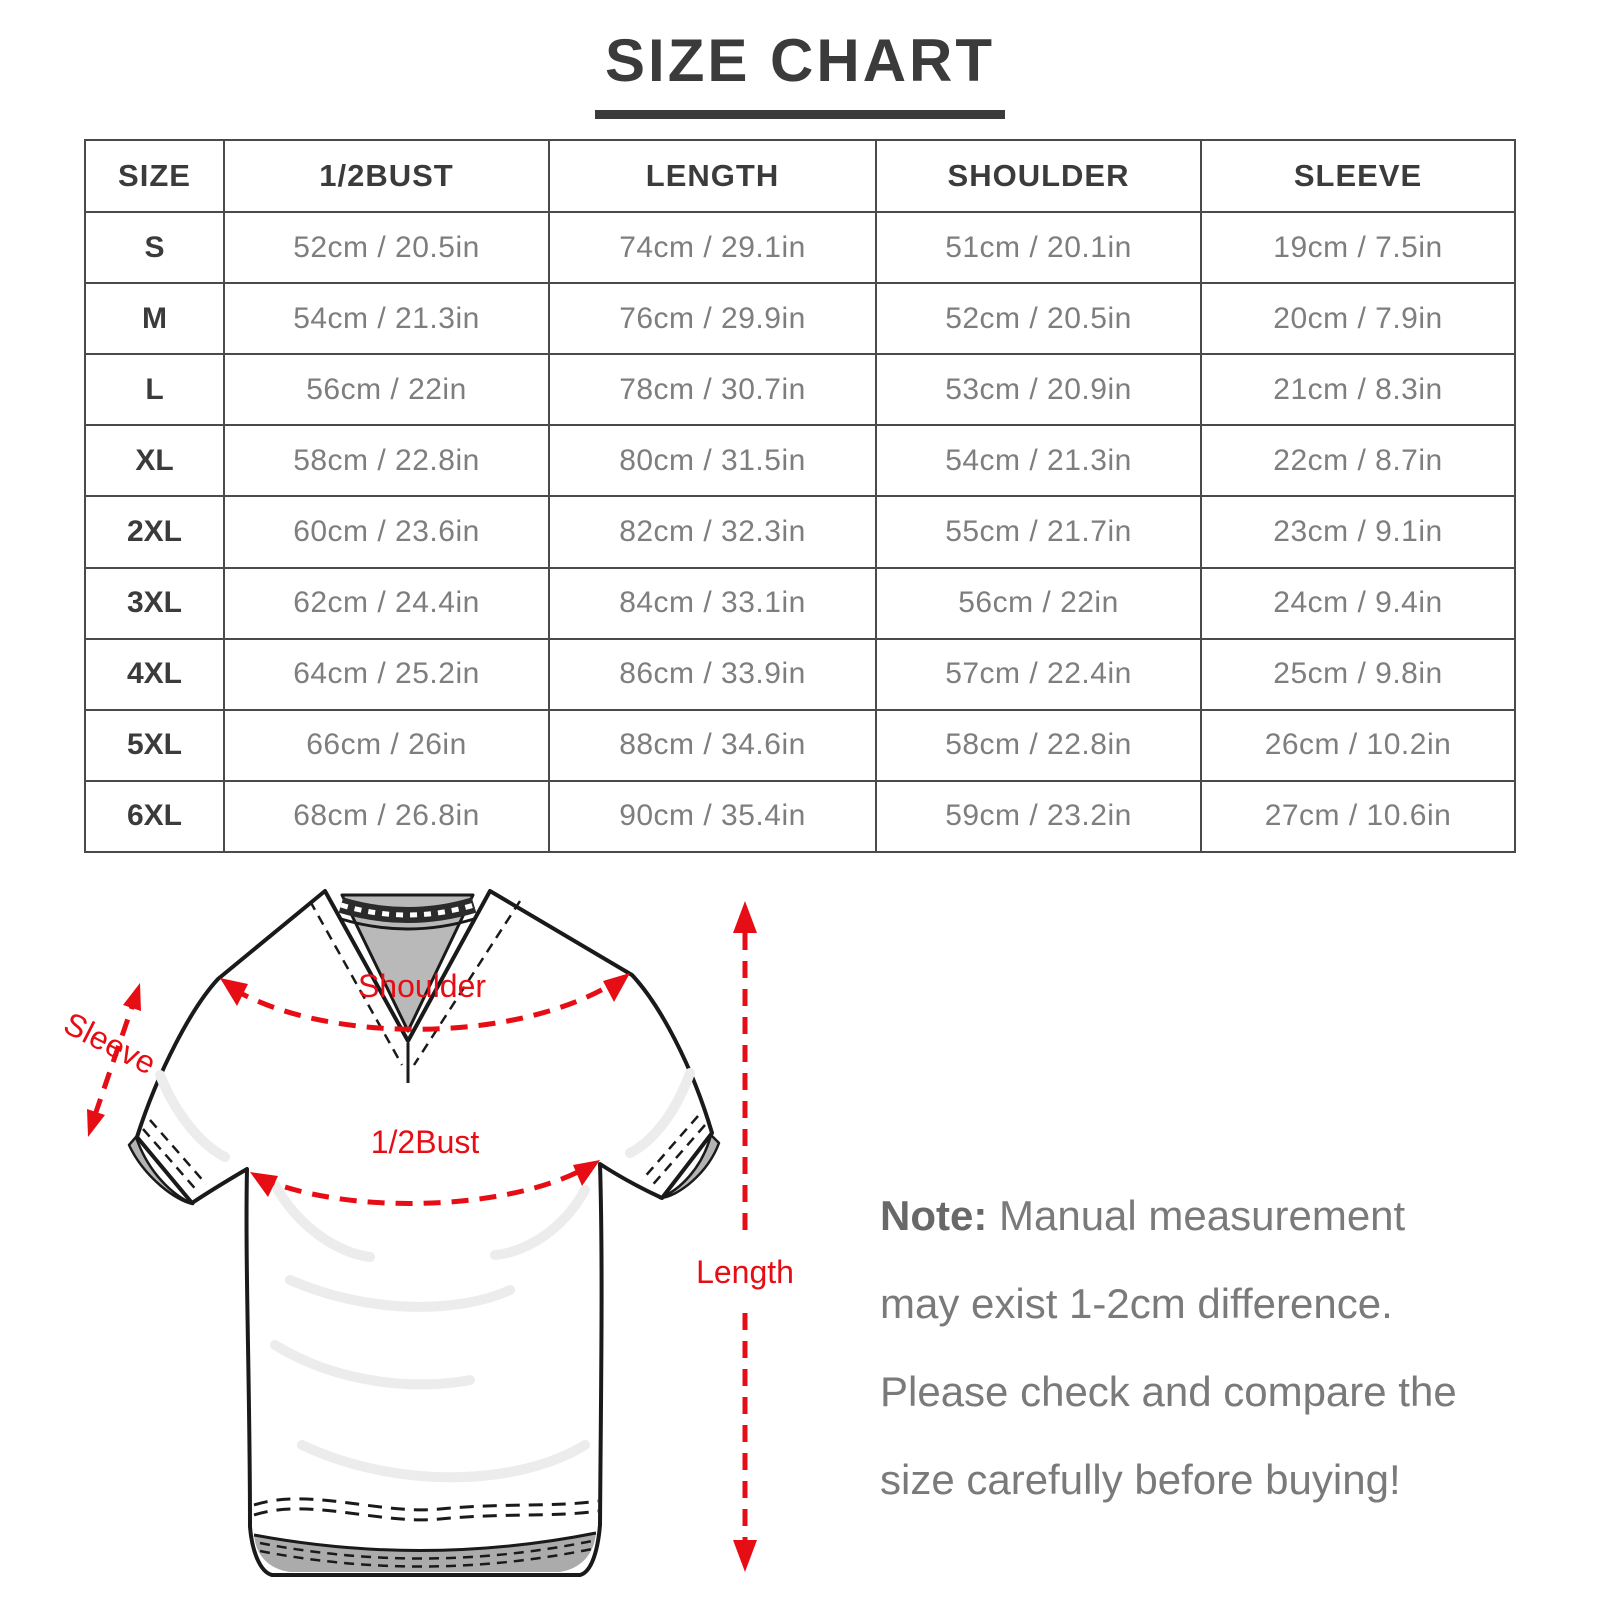  I want to click on measurement-cell: 23cm / 9.1in, so click(1358, 532).